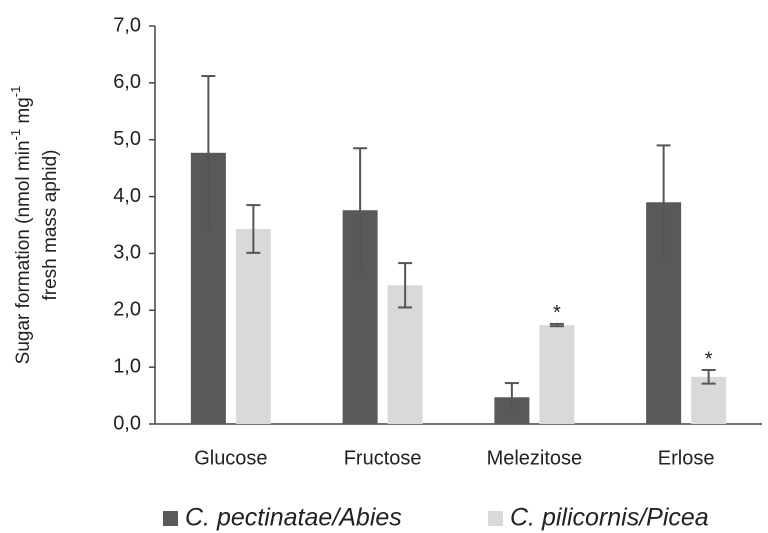 The width and height of the screenshot is (768, 533). Describe the element at coordinates (535, 458) in the screenshot. I see `x-tick-label: Melezitose` at that location.